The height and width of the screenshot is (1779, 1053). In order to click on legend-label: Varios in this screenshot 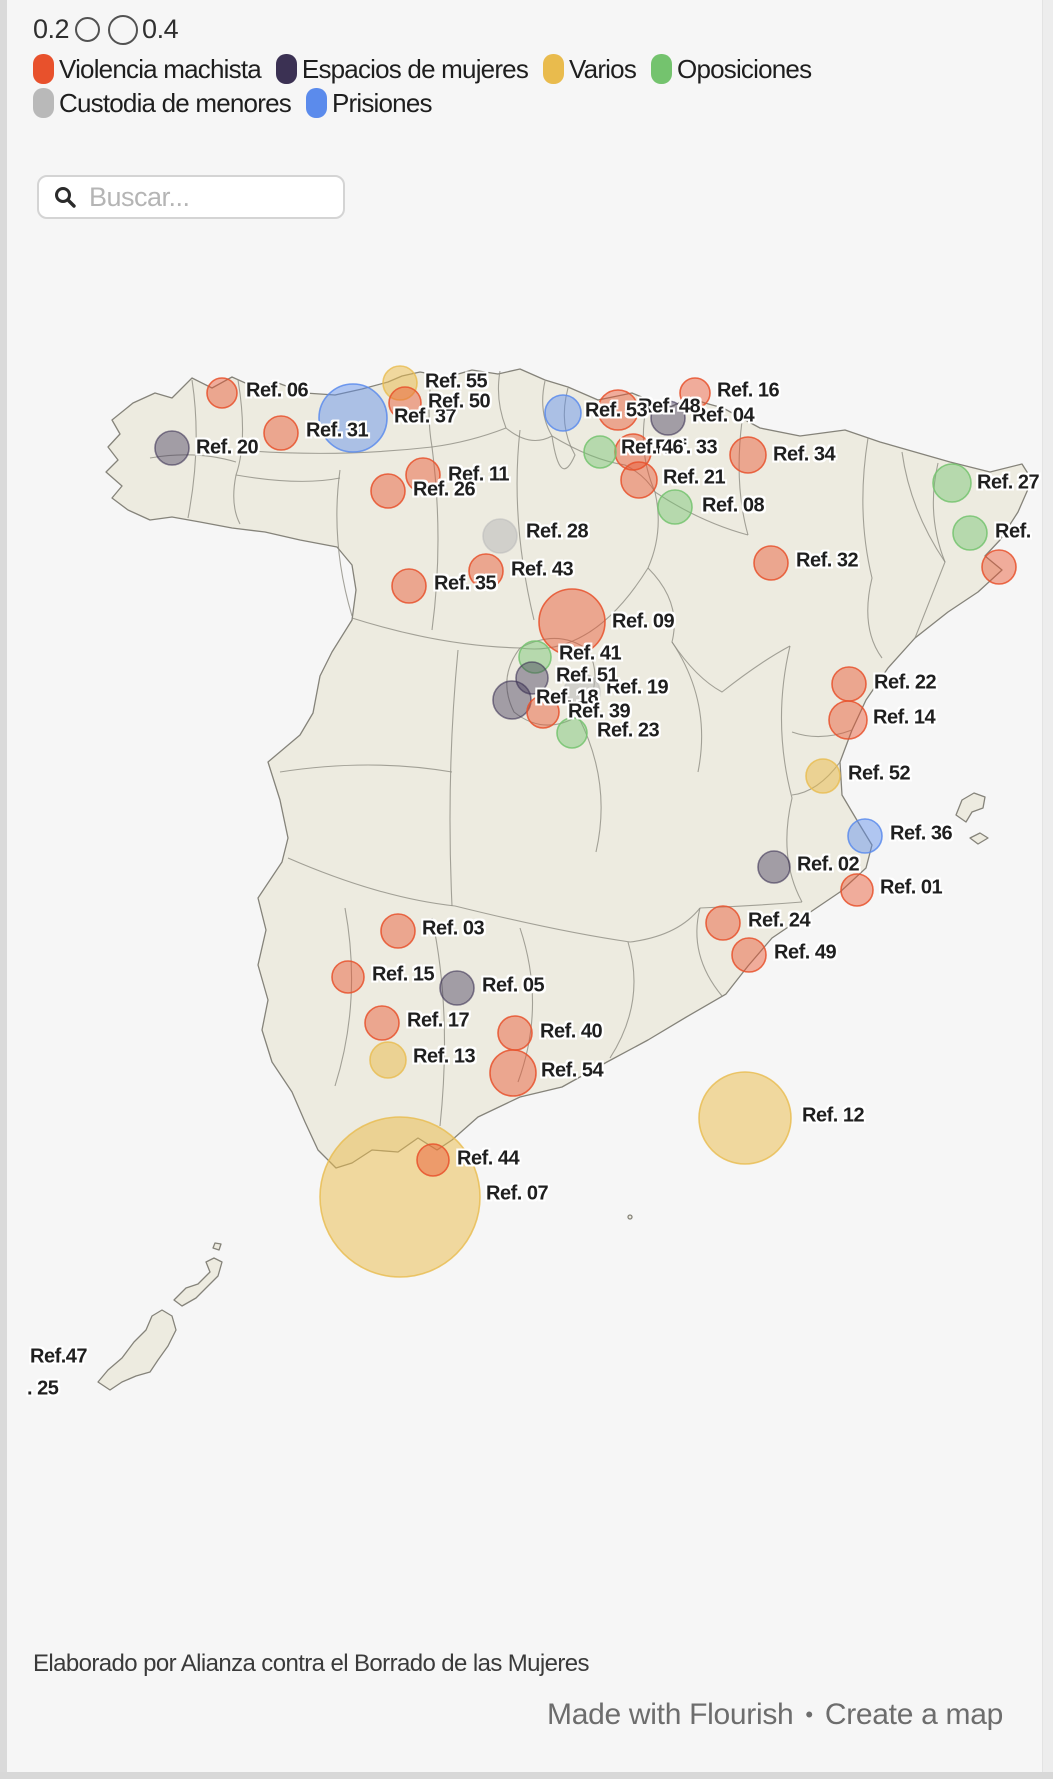, I will do `click(603, 69)`.